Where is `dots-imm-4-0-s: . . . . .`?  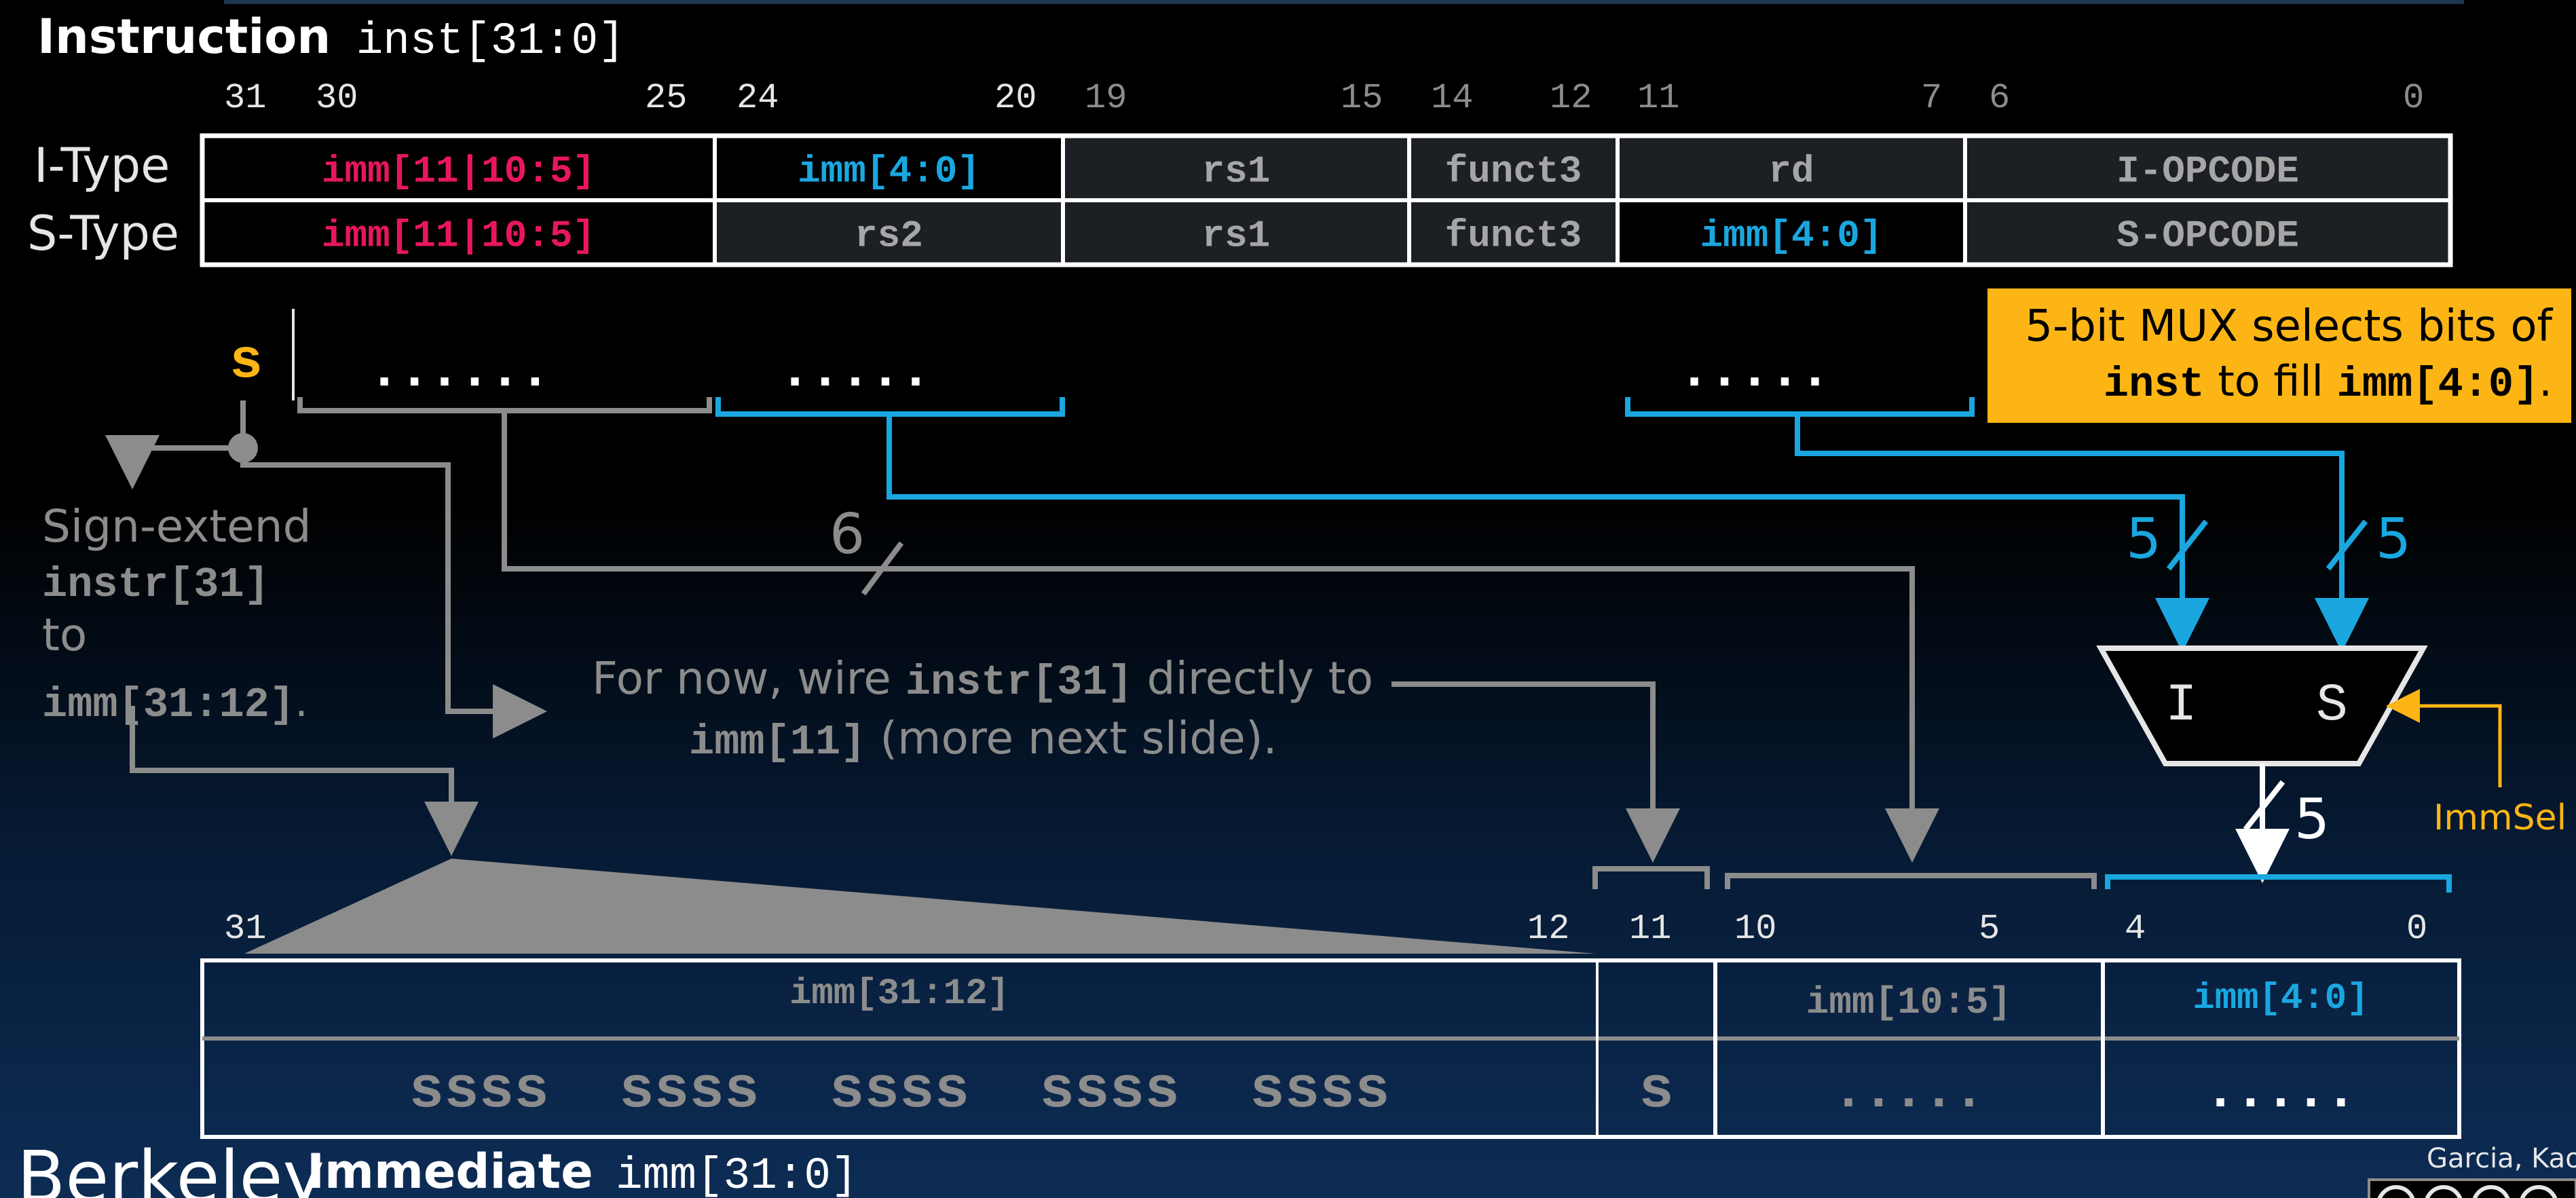 dots-imm-4-0-s: . . . . . is located at coordinates (1755, 367).